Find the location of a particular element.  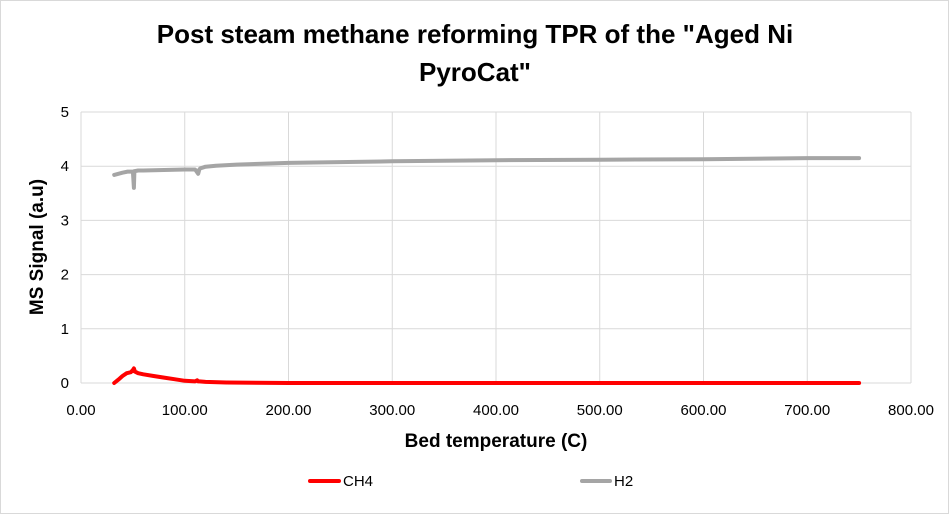

y-tick-label: 5 is located at coordinates (65, 112).